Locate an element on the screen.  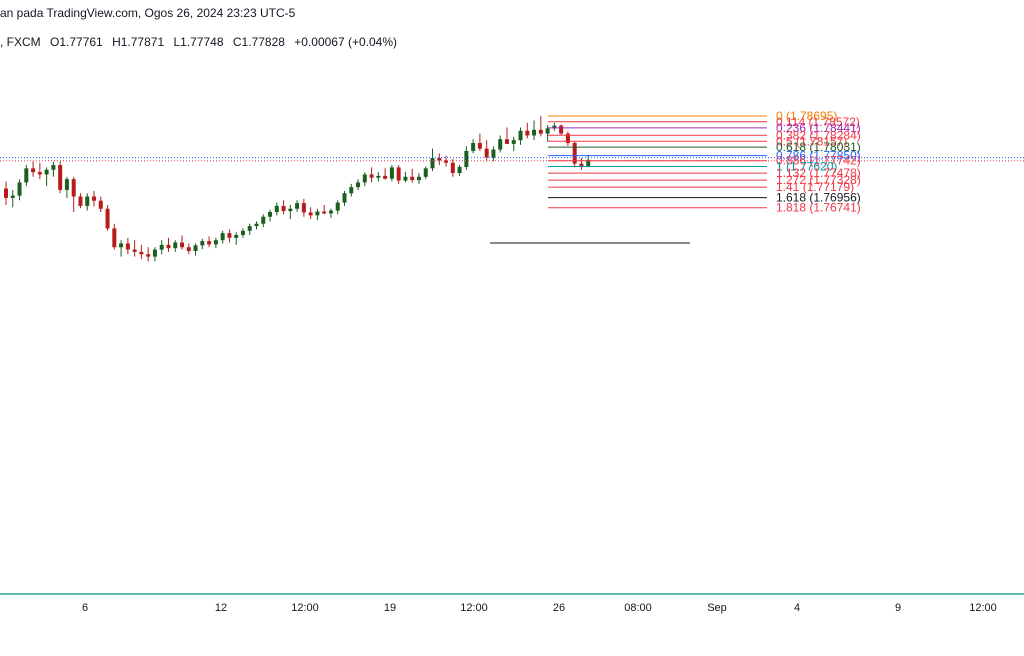
fib-level: 1.618 (1.76956) is located at coordinates (704, 198).